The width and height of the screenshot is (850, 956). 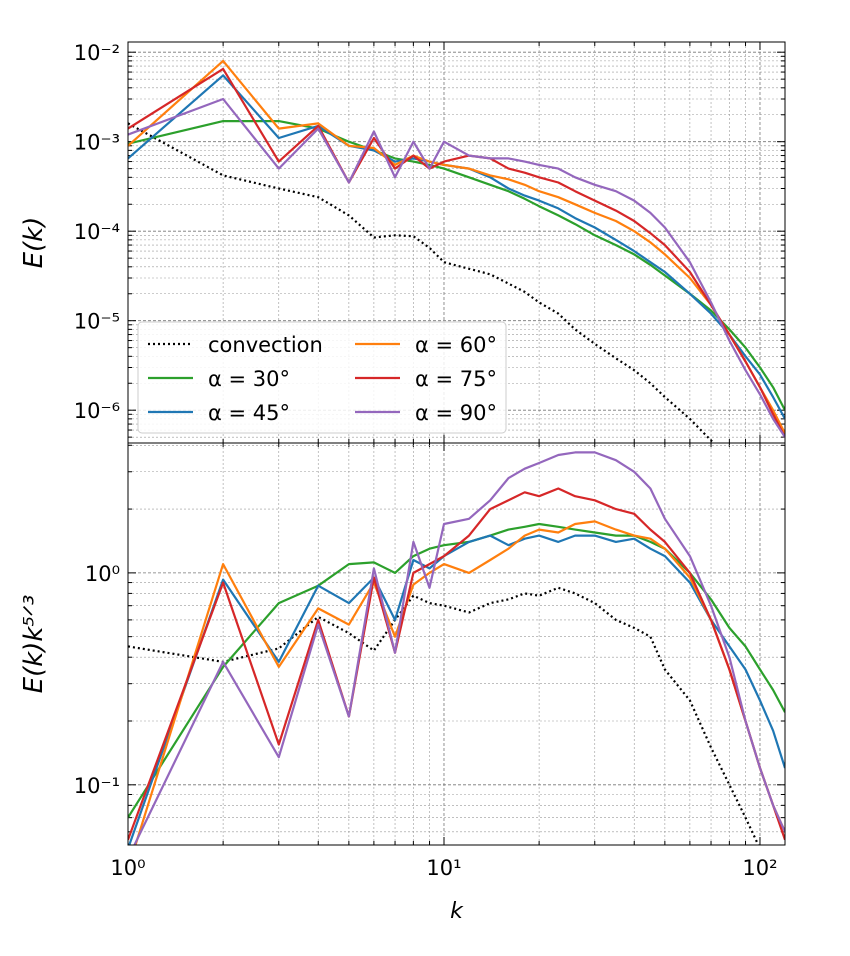 What do you see at coordinates (102, 574) in the screenshot?
I see `y-tick-label: 10⁰` at bounding box center [102, 574].